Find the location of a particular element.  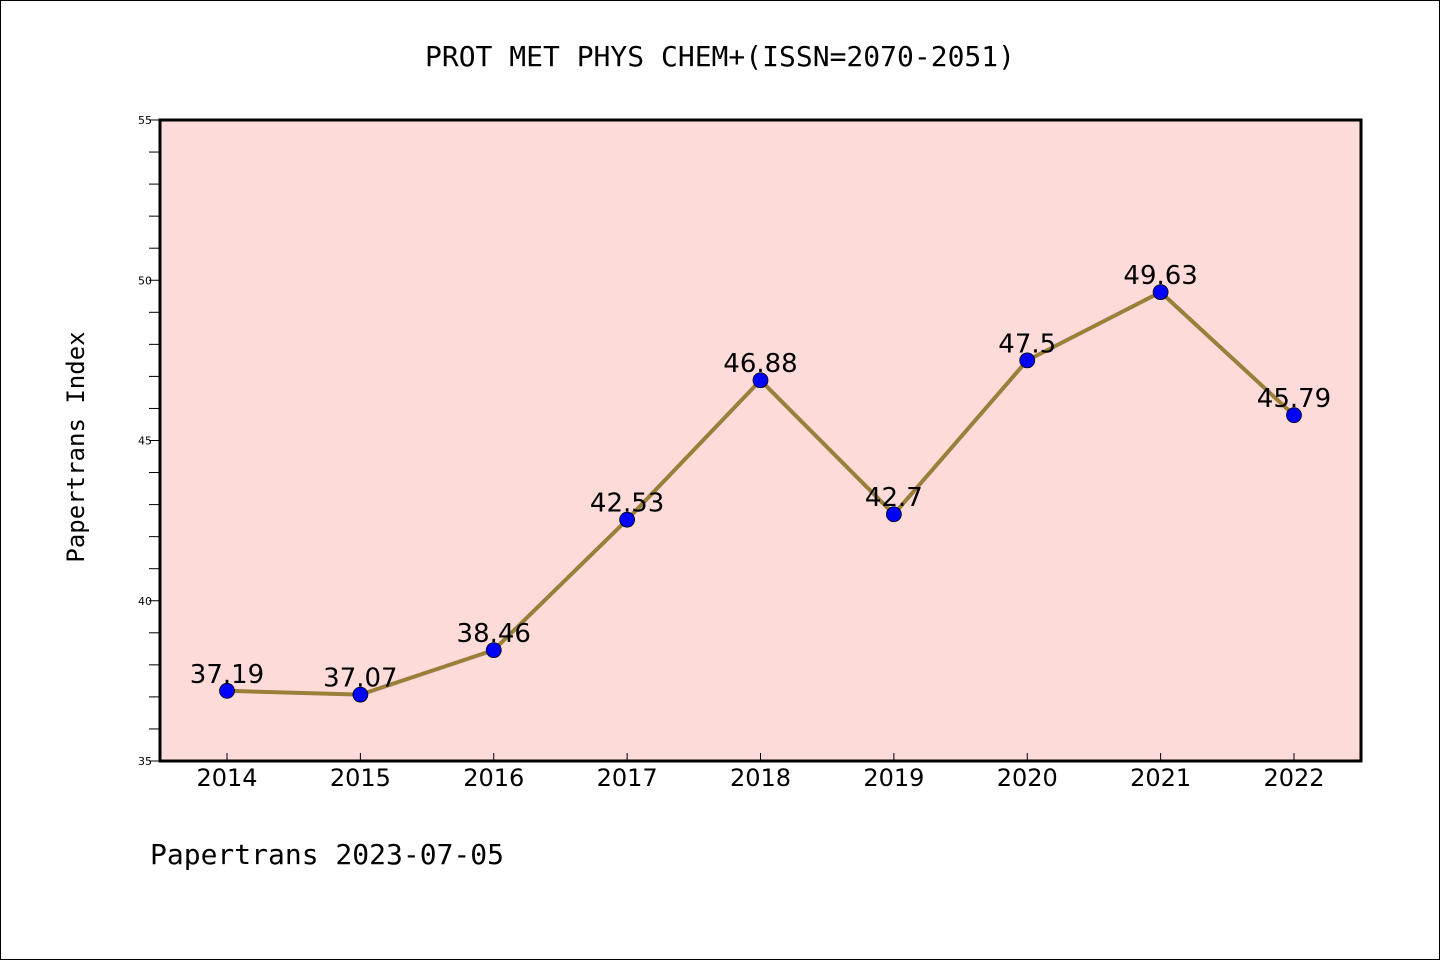

data-label: 42.7 is located at coordinates (894, 498).